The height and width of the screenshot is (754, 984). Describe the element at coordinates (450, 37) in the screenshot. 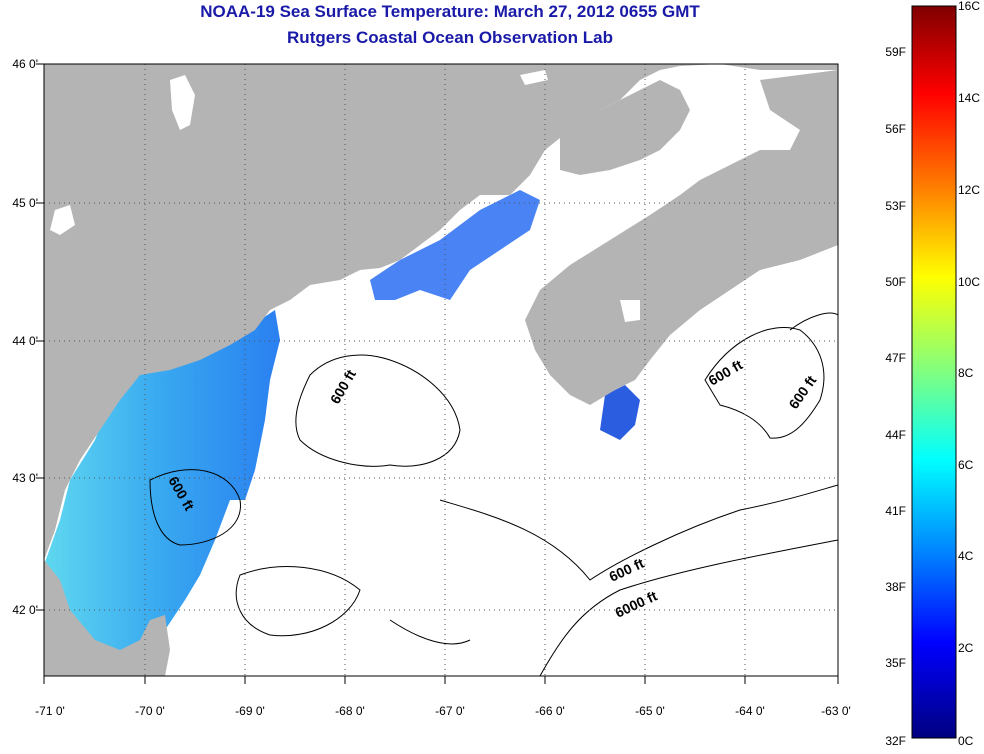

I see `map-subtitle: Rutgers Coastal Ocean Observation Lab` at that location.